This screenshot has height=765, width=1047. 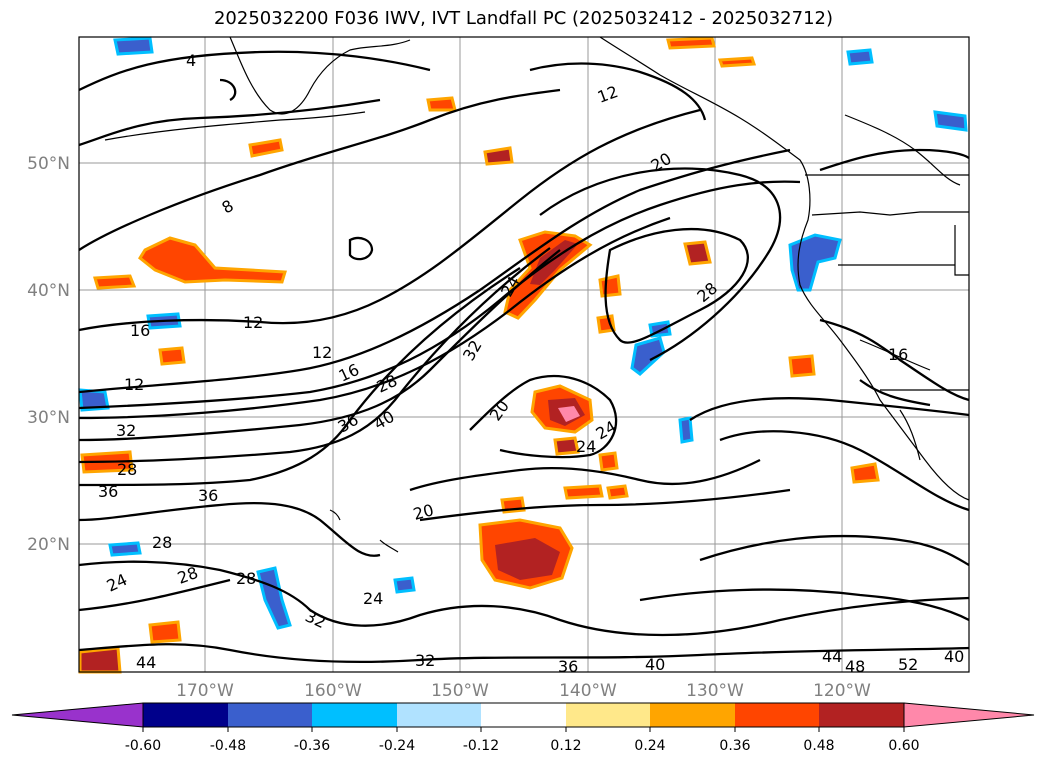 What do you see at coordinates (818, 746) in the screenshot?
I see `colorbar-tick-label: 0.48` at bounding box center [818, 746].